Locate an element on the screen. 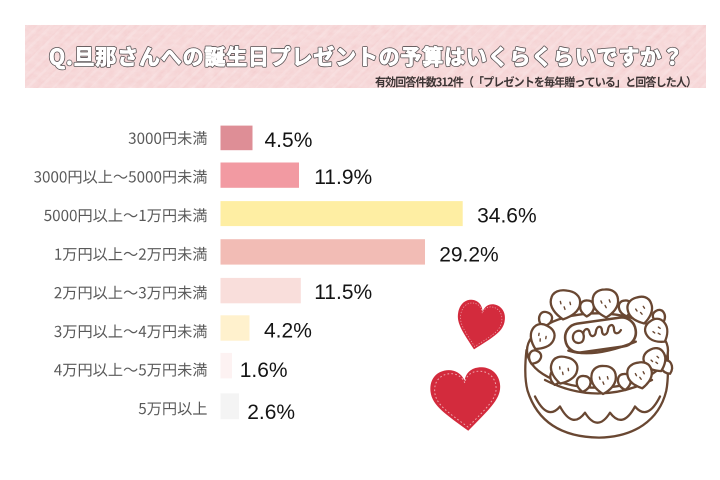  svg-text: 4.2% is located at coordinates (288, 330).